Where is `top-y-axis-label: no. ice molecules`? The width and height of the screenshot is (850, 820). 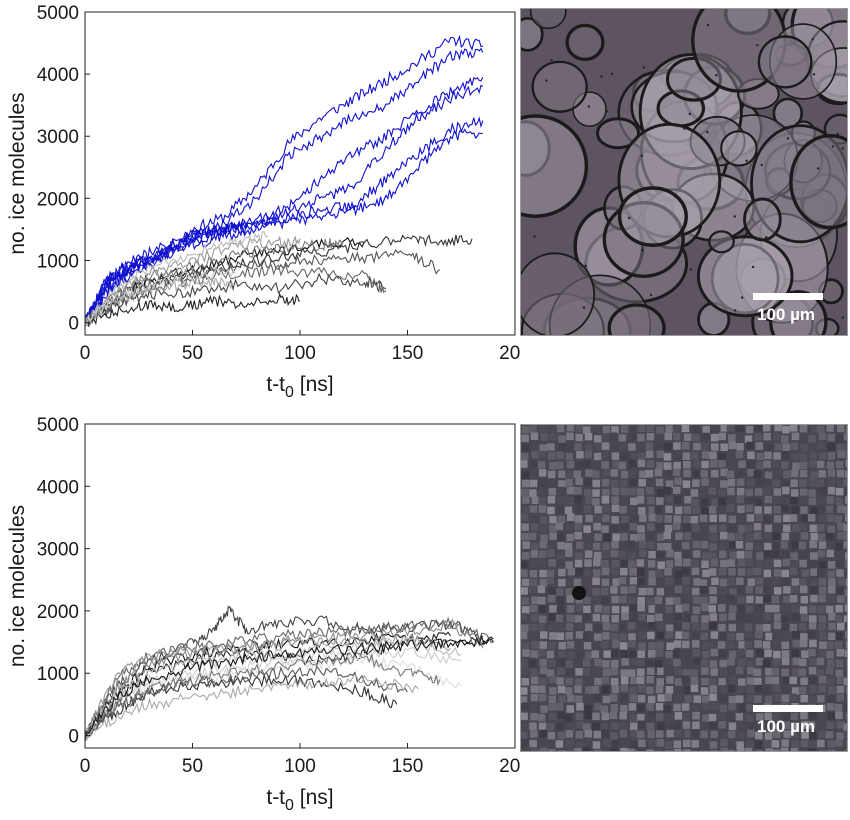 top-y-axis-label: no. ice molecules is located at coordinates (17, 173).